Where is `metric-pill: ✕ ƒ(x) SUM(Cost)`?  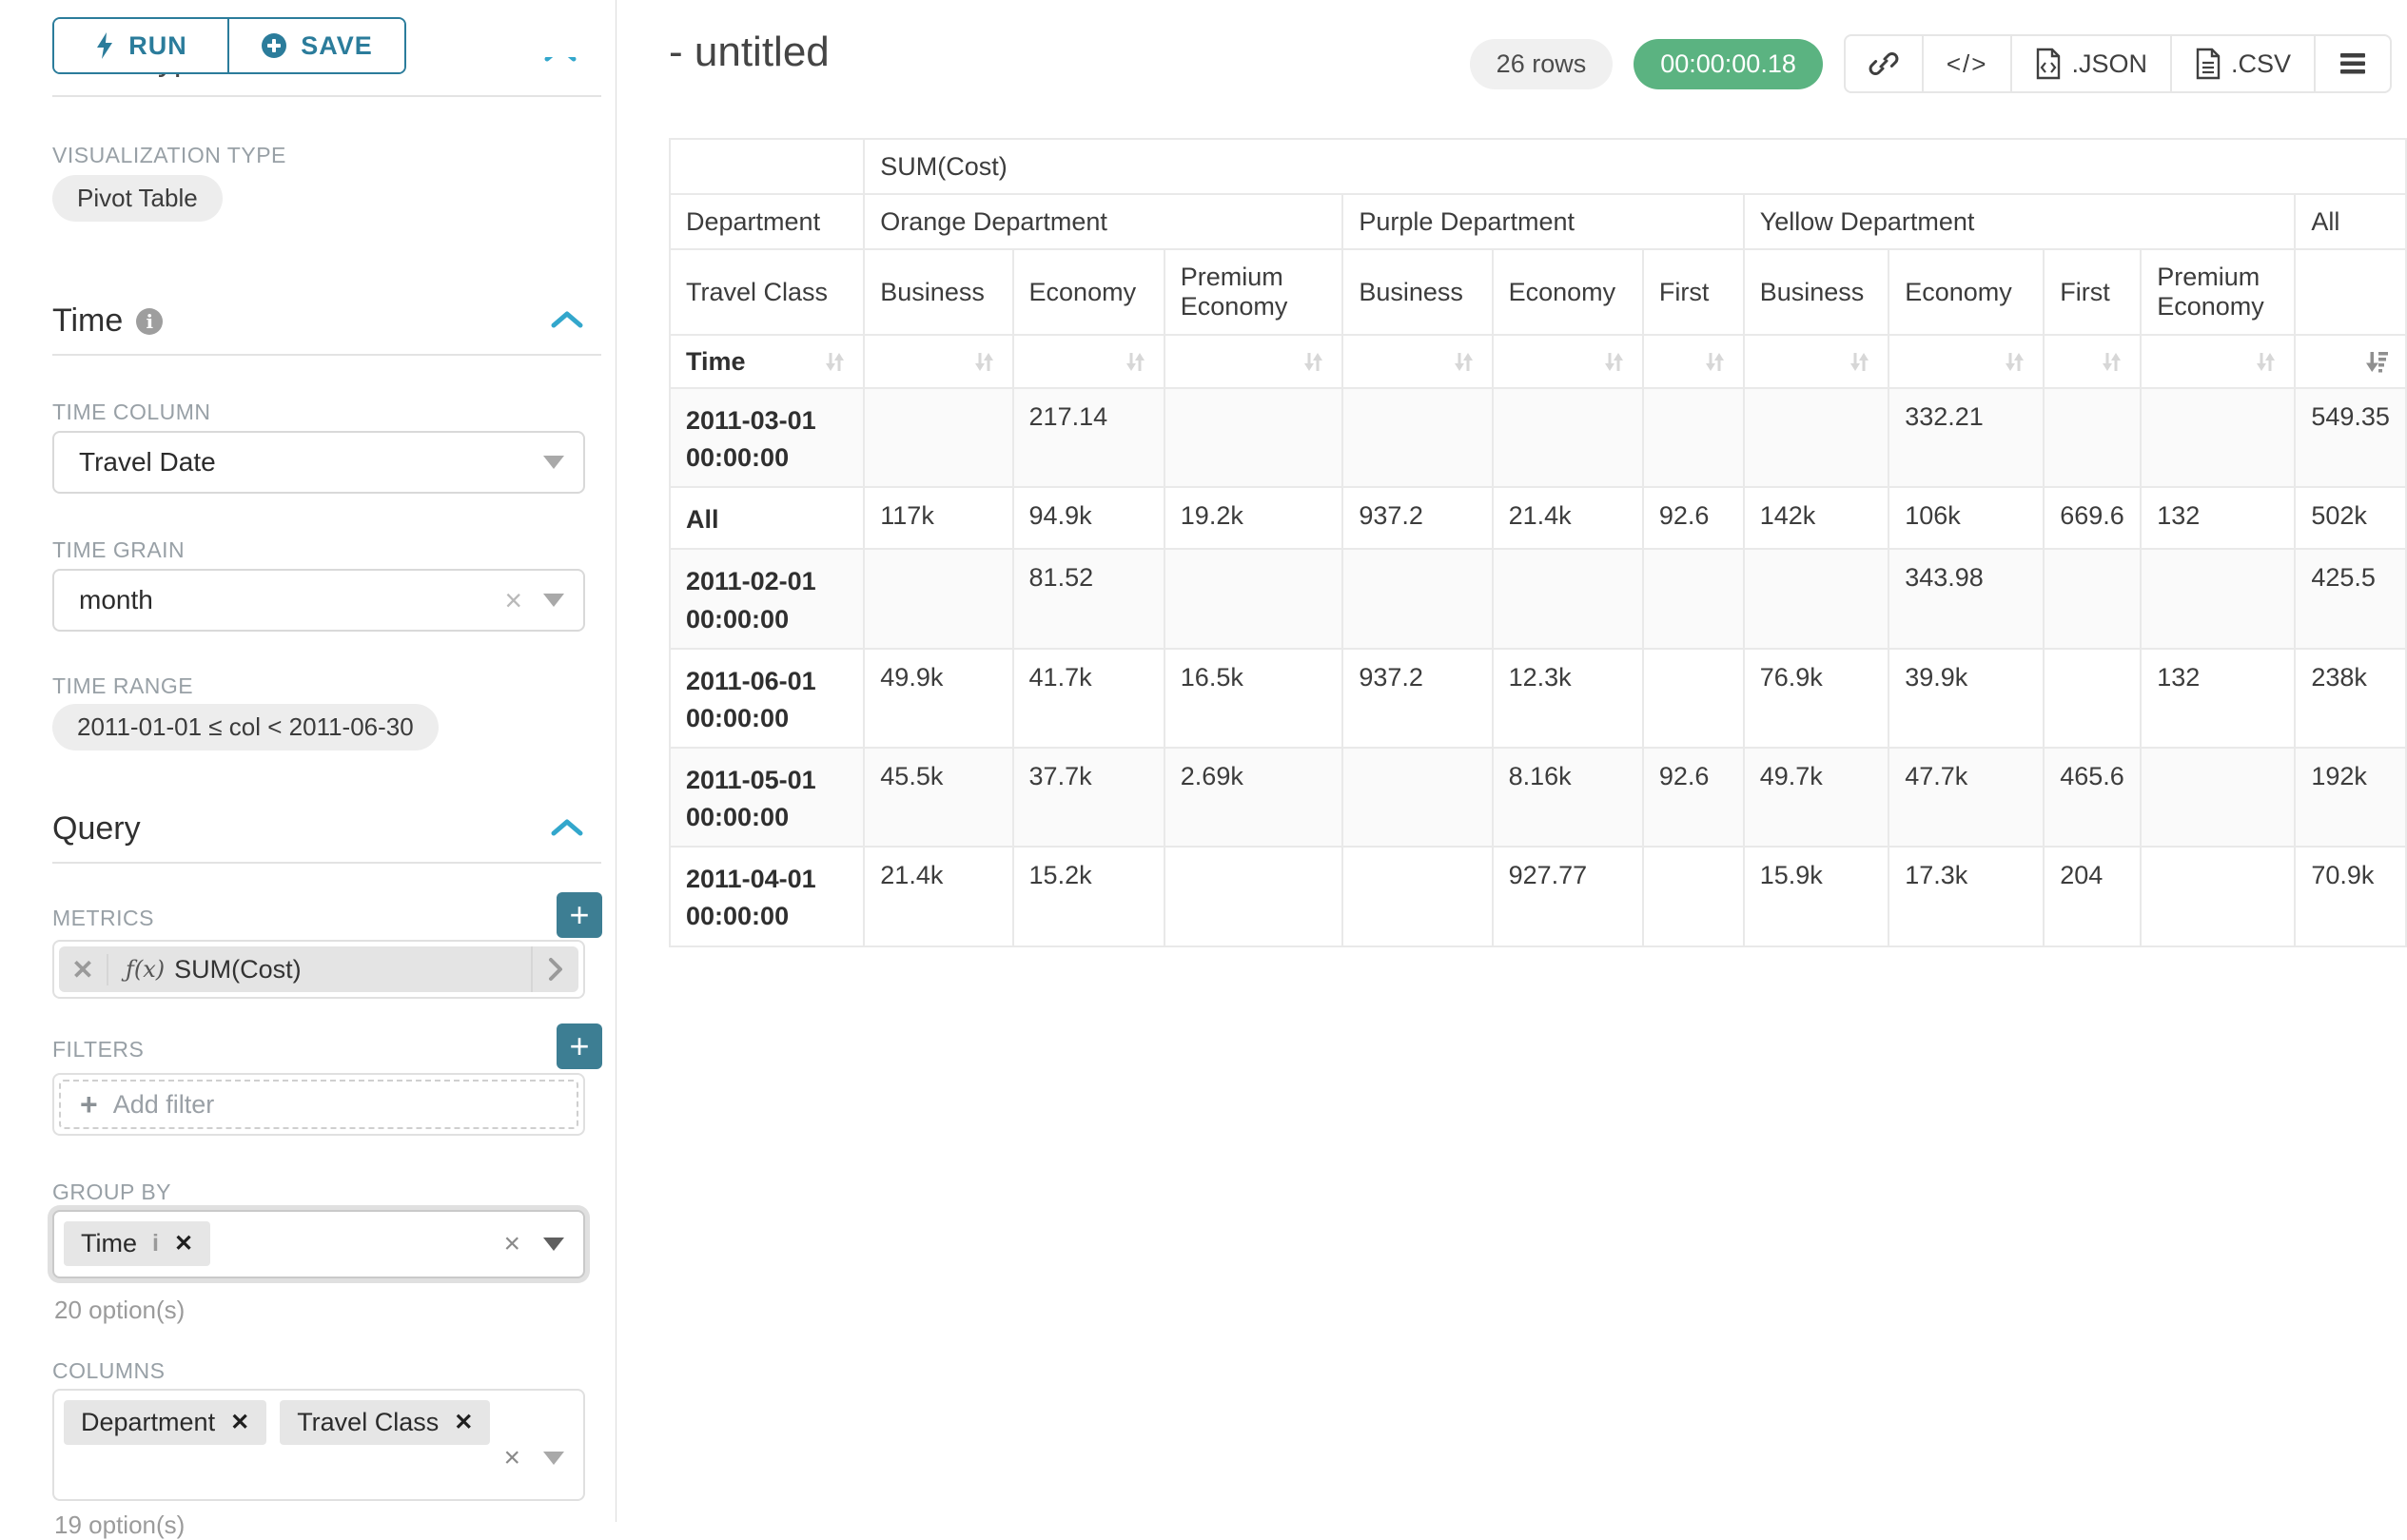 metric-pill: ✕ ƒ(x) SUM(Cost) is located at coordinates (318, 969).